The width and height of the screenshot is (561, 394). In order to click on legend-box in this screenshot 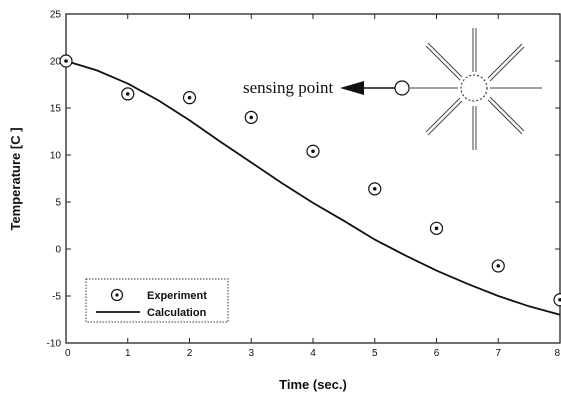, I will do `click(157, 300)`.